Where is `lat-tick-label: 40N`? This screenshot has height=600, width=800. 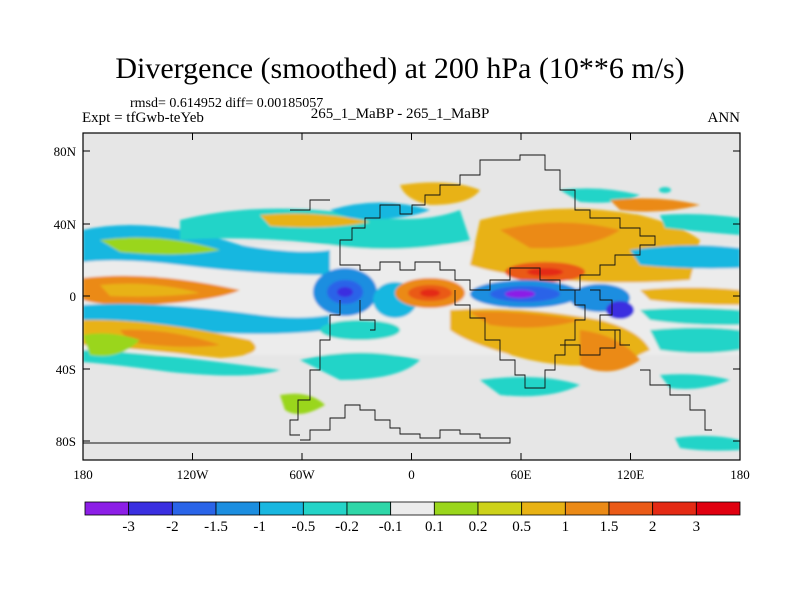
lat-tick-label: 40N is located at coordinates (65, 224).